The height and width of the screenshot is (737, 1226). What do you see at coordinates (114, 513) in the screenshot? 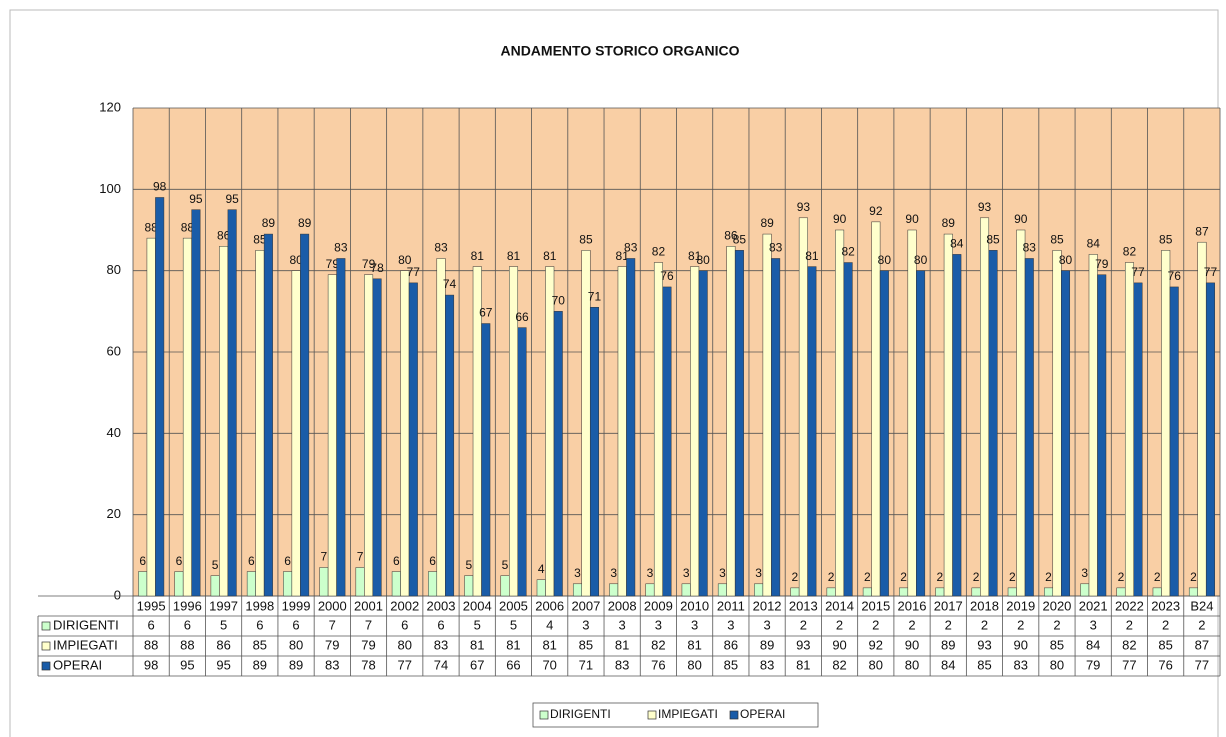
I see `y-tick-label: 20` at bounding box center [114, 513].